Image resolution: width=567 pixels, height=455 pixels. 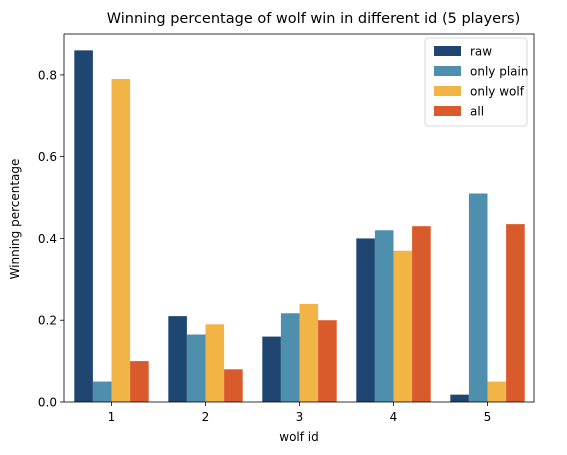 I want to click on y-tick-label: 0.2, so click(x=47, y=321).